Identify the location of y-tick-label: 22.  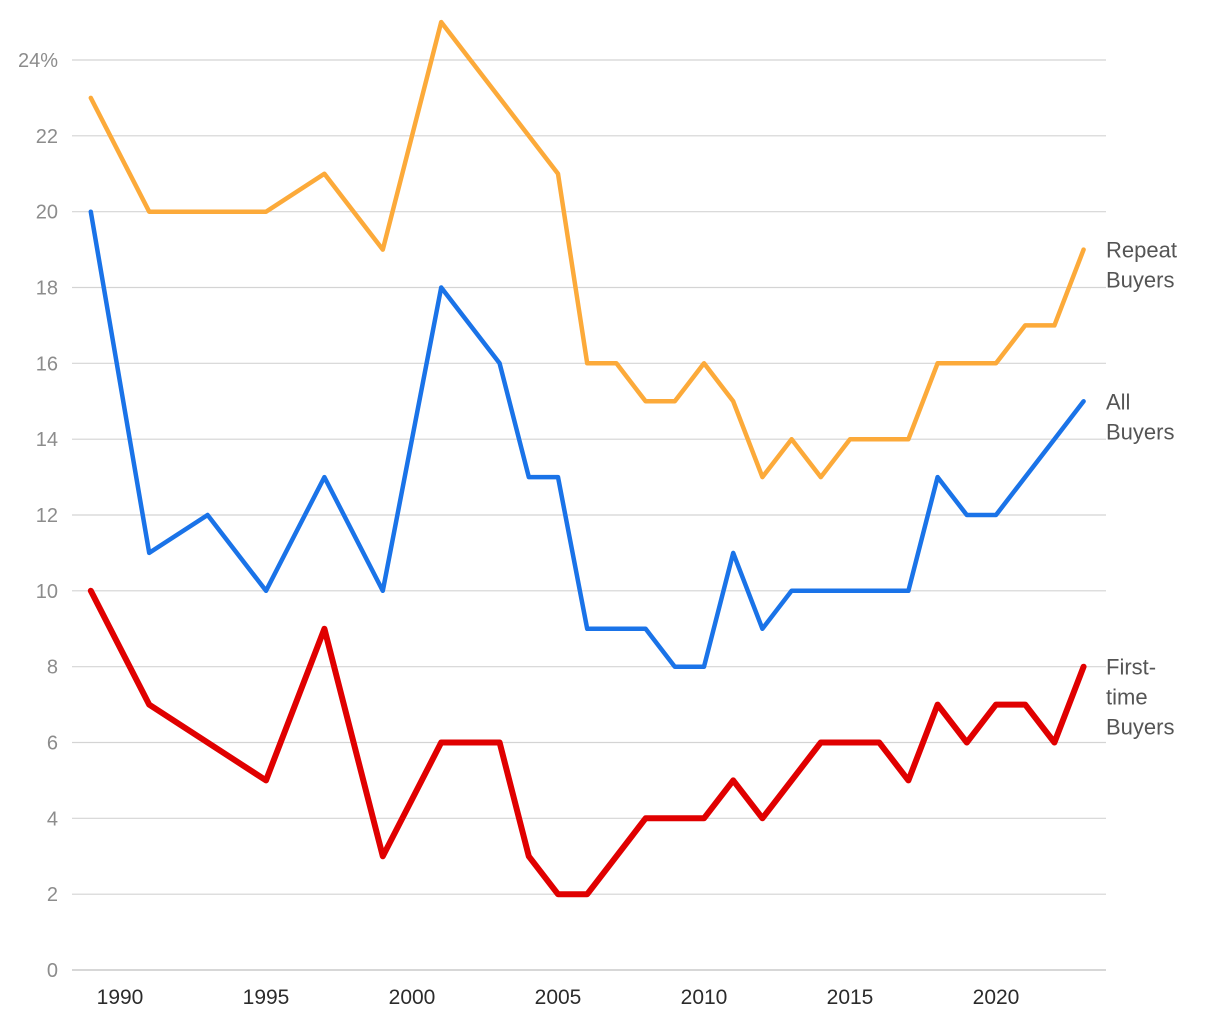
(47, 137).